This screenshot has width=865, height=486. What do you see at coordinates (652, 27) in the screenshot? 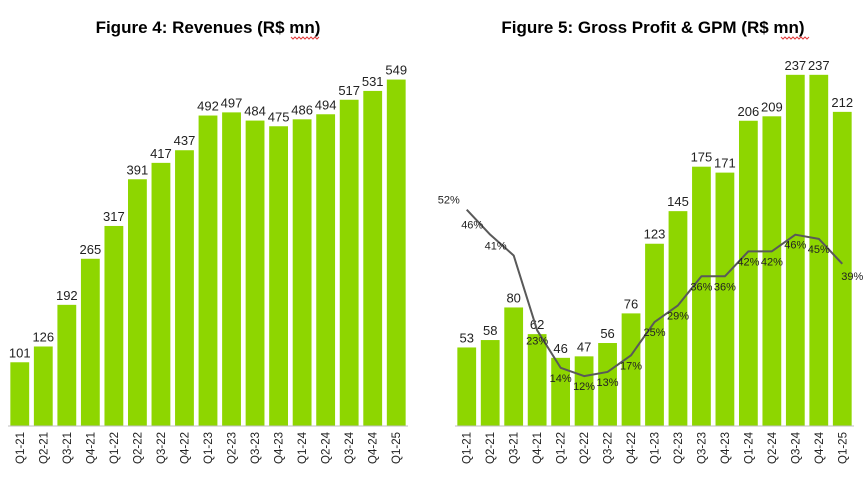
I see `gross-profit-chart-title: Figure 5: Gross Profit & GPM (R$ mn)` at bounding box center [652, 27].